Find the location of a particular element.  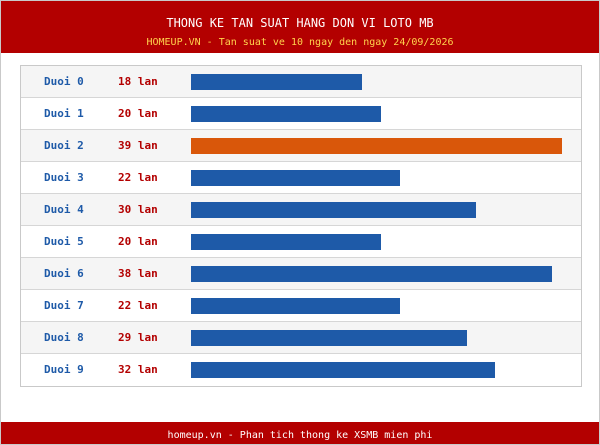

table-row: Duoi 9 32 lan is located at coordinates (301, 370).